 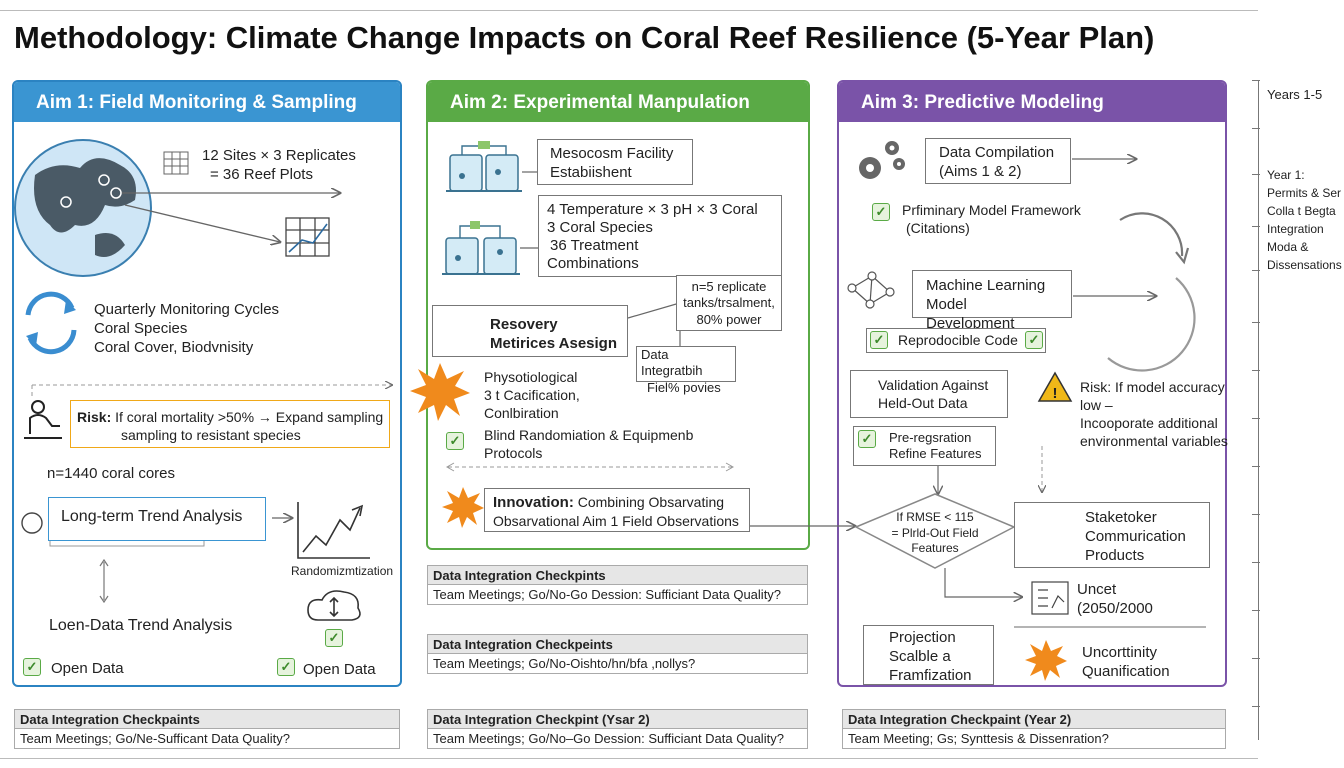 I want to click on cycles-line: Quarterly Monitoring Cycles, so click(x=187, y=309).